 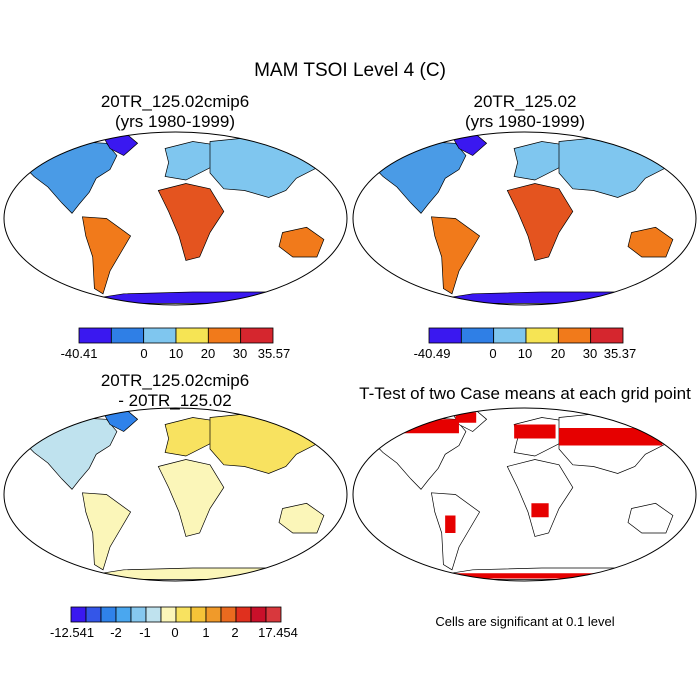 I want to click on panel1-title: 20TR_125.02cmip6 (yrs 1980-1999), so click(x=175, y=112).